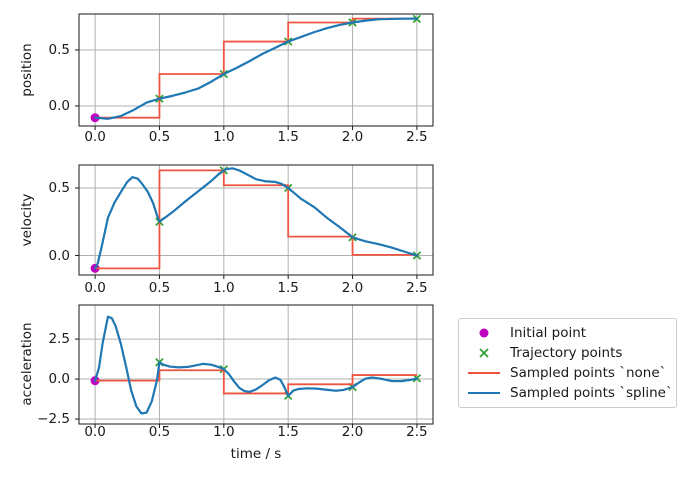  I want to click on legend-label: Sampled points `spline`, so click(591, 393).